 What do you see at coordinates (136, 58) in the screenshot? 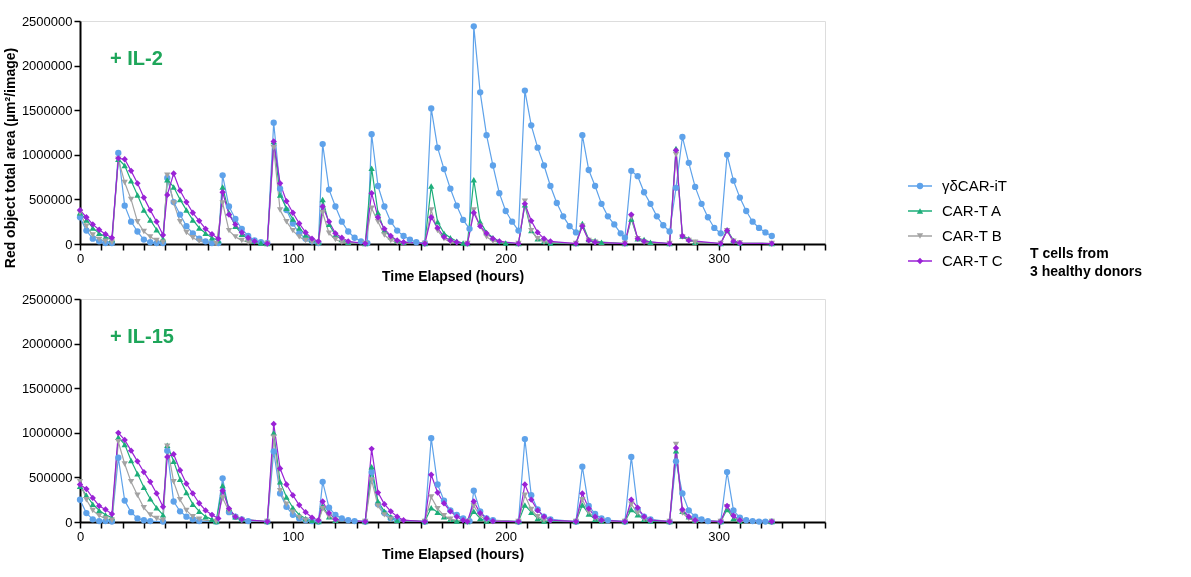
I see `annotation: + IL-2` at bounding box center [136, 58].